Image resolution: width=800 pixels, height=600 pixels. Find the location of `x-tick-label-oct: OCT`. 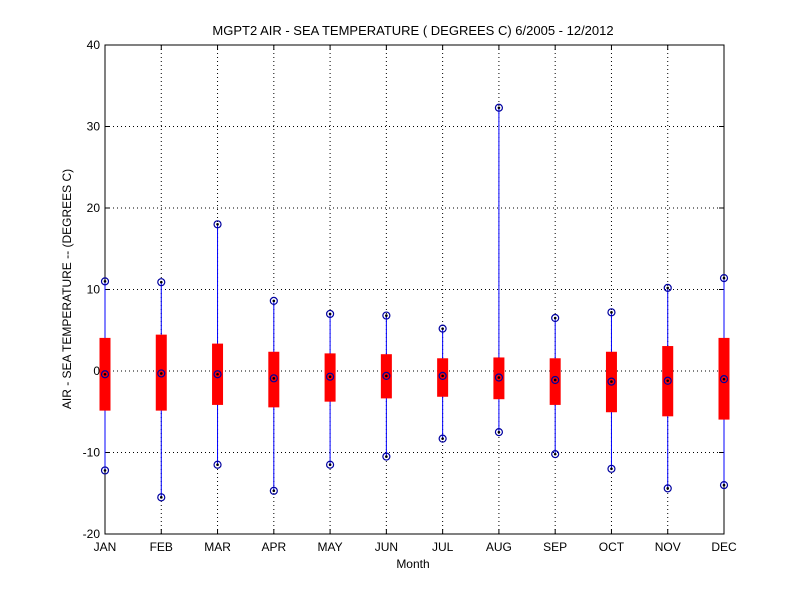

x-tick-label-oct: OCT is located at coordinates (612, 547).